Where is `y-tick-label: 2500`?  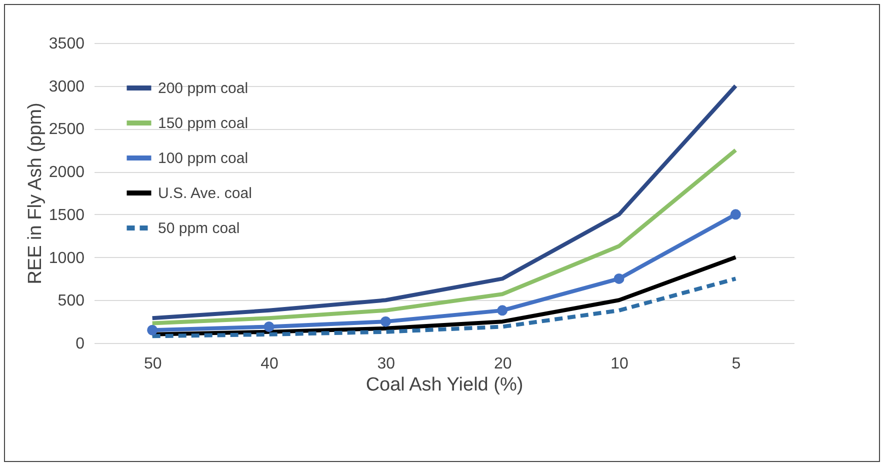
y-tick-label: 2500 is located at coordinates (66, 129).